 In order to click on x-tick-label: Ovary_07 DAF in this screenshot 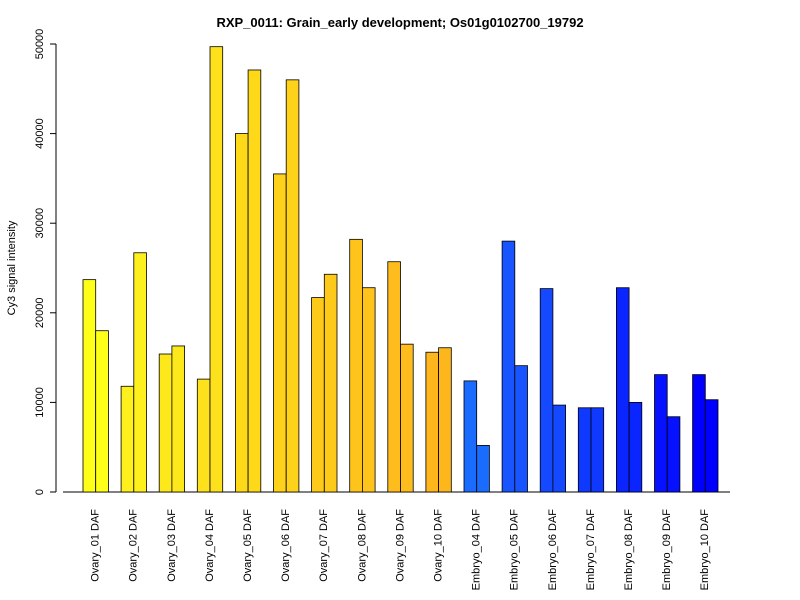, I will do `click(324, 545)`.